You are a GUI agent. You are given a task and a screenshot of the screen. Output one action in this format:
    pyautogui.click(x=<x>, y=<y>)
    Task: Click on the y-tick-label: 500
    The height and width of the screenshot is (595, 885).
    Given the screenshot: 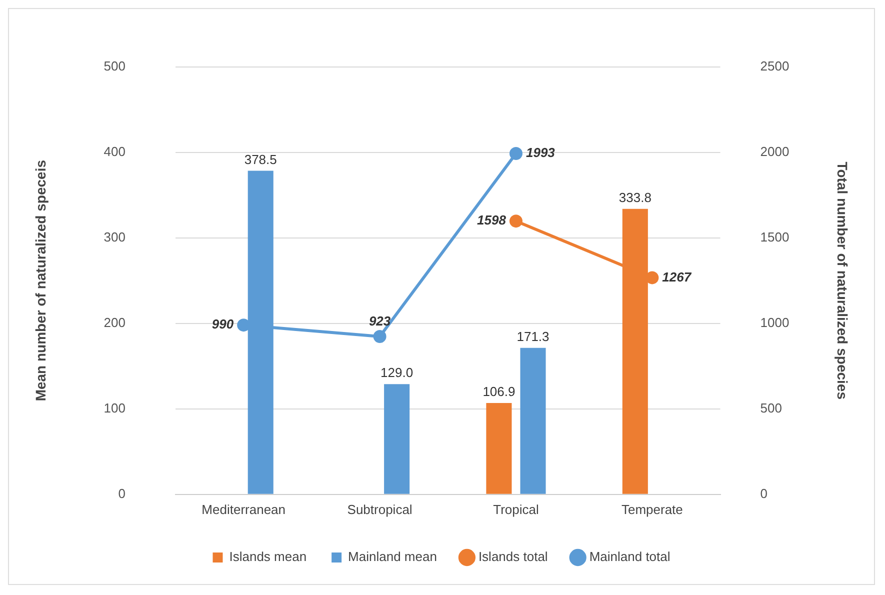 What is the action you would take?
    pyautogui.click(x=115, y=66)
    